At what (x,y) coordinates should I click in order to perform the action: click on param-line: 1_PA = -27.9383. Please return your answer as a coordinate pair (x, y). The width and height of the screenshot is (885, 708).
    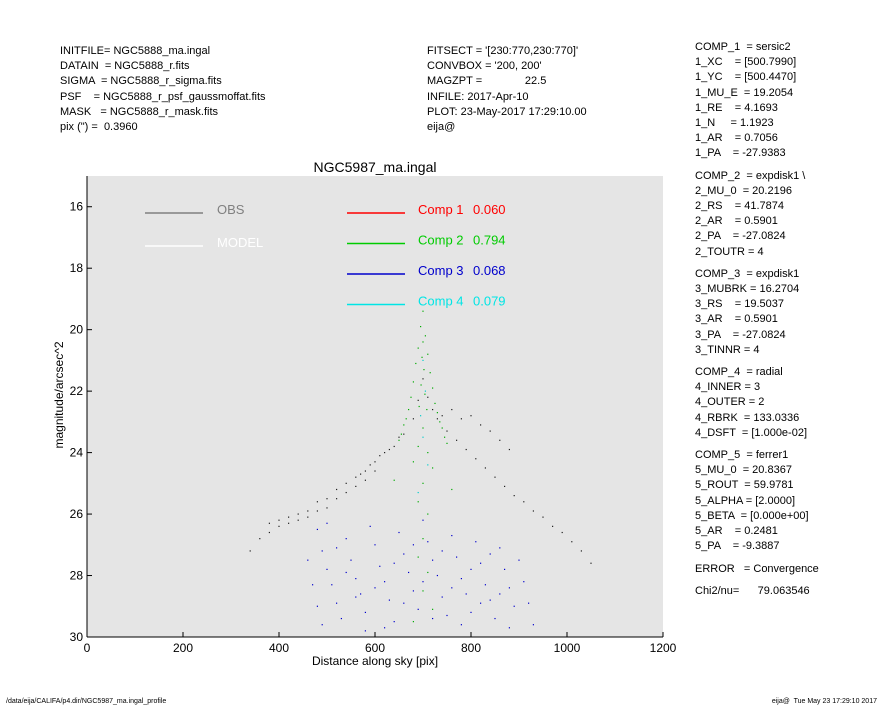
    Looking at the image, I should click on (740, 153).